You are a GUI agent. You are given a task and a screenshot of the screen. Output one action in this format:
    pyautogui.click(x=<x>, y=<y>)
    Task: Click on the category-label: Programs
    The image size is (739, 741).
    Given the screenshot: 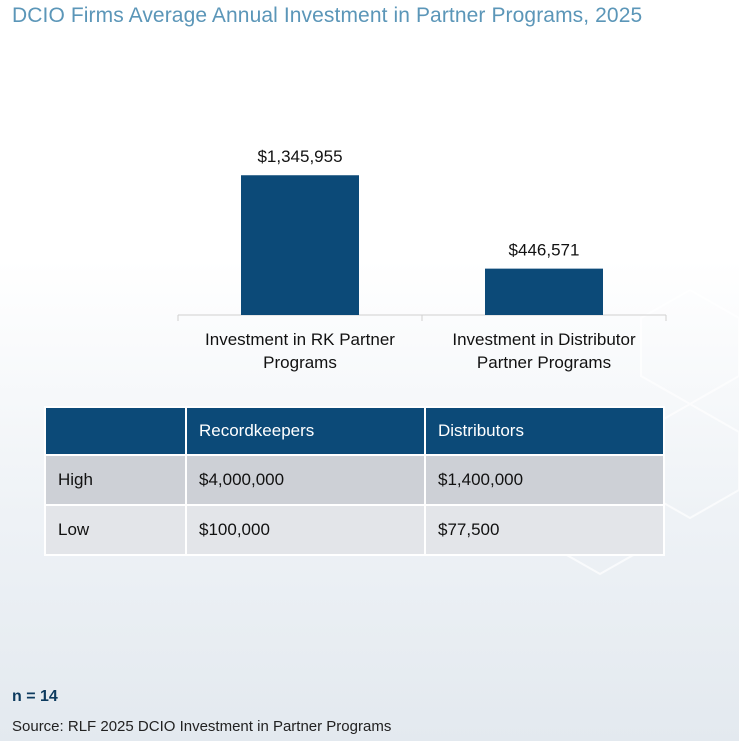 What is the action you would take?
    pyautogui.click(x=300, y=362)
    